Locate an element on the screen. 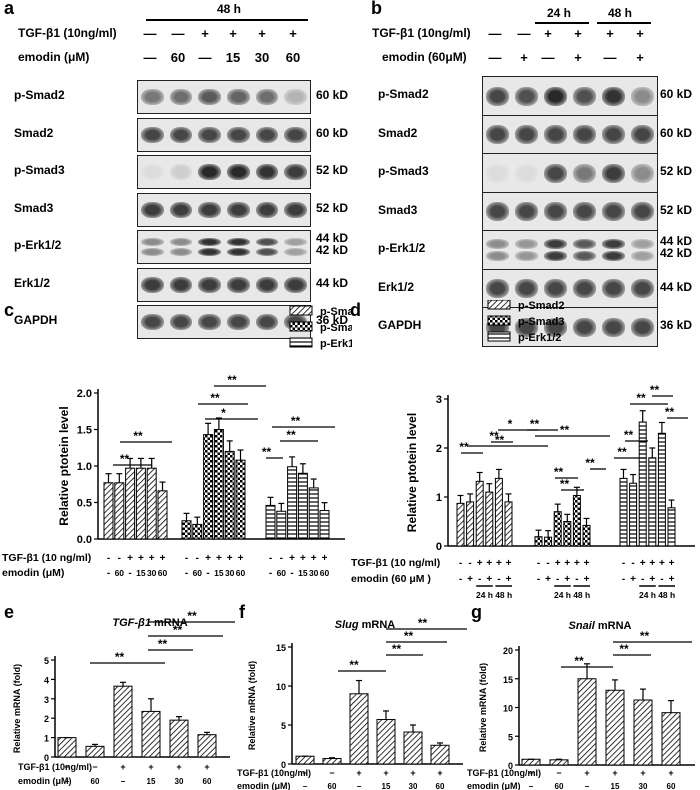 The image size is (700, 790). chart-f-row2-label: emodin (μM) is located at coordinates (264, 785).